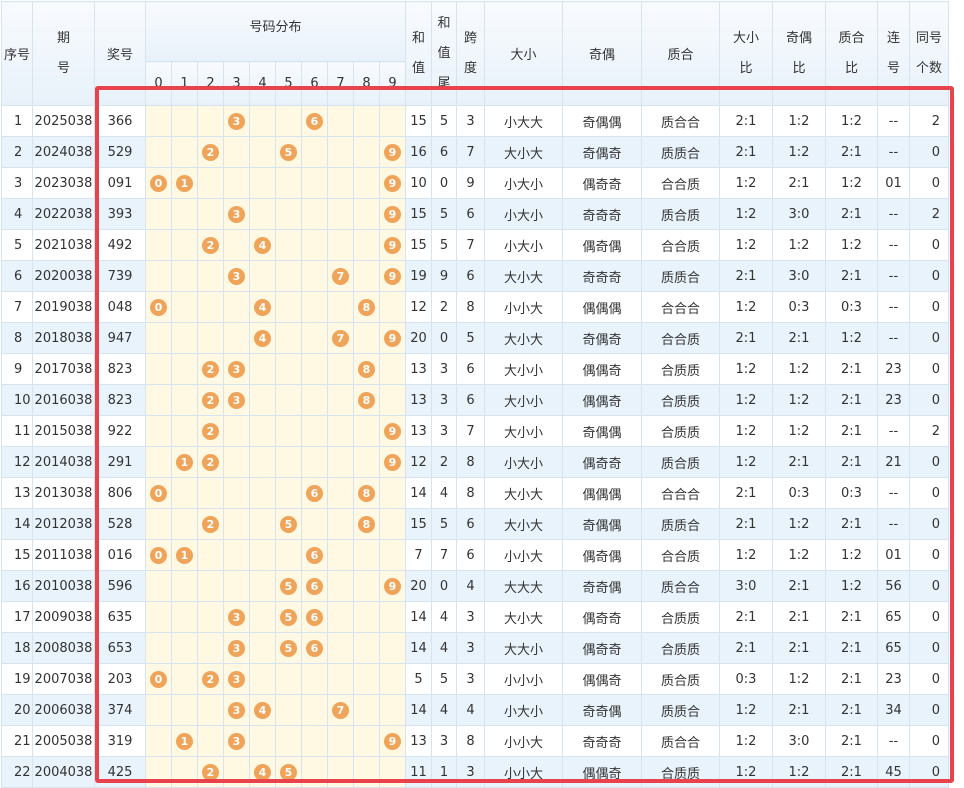 The image size is (964, 788). I want to click on digit-ball: 1, so click(184, 183).